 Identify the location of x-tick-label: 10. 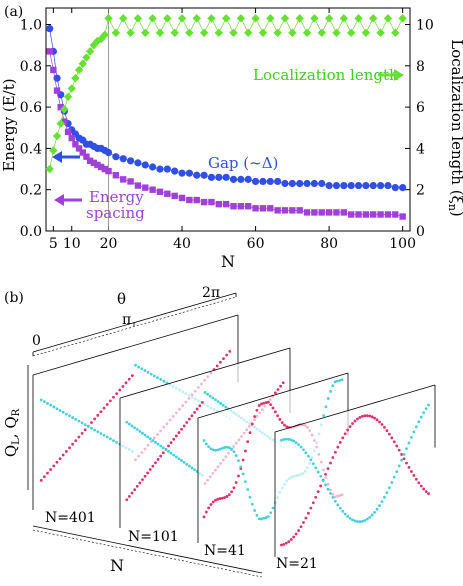
(72, 244).